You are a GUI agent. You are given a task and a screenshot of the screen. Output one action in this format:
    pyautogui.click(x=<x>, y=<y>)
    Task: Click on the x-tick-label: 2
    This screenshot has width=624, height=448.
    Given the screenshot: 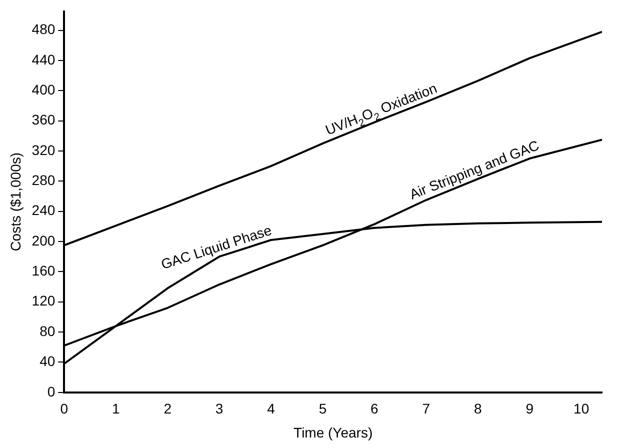 What is the action you would take?
    pyautogui.click(x=168, y=408)
    